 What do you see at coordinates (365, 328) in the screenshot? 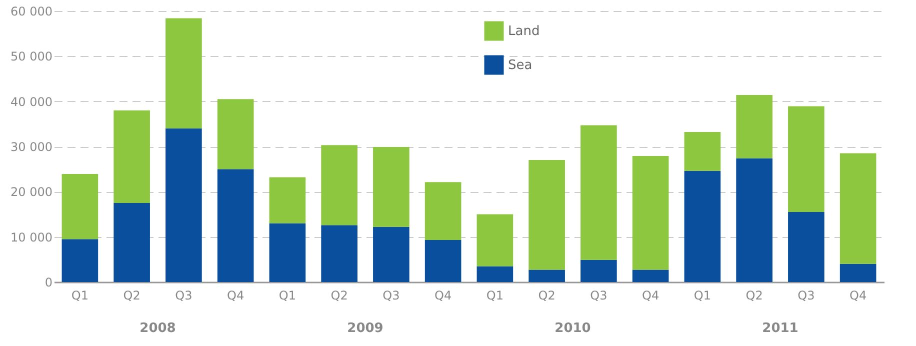
I see `text: 2009` at bounding box center [365, 328].